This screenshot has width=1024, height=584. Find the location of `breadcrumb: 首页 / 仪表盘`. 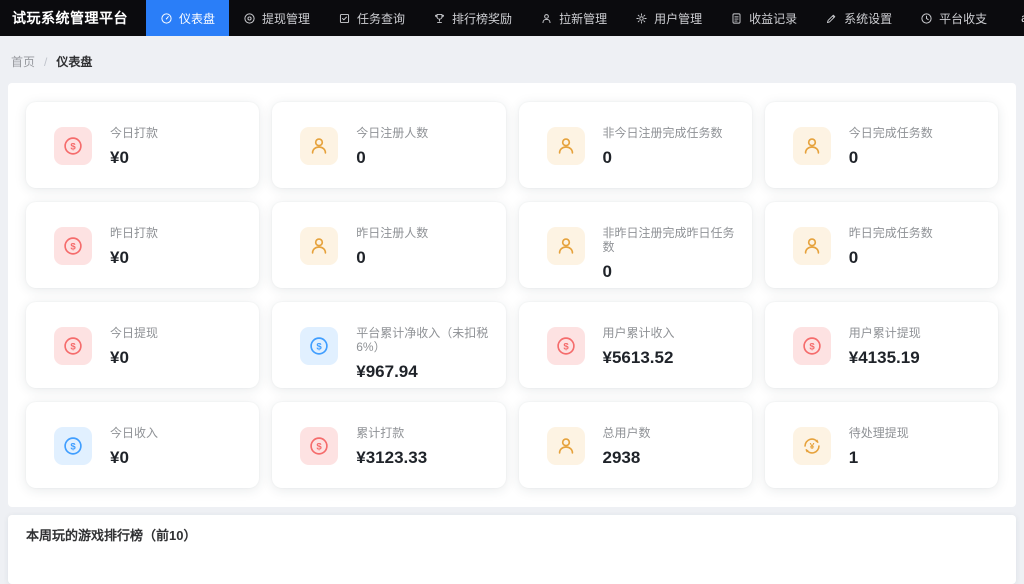

breadcrumb: 首页 / 仪表盘 is located at coordinates (512, 59).